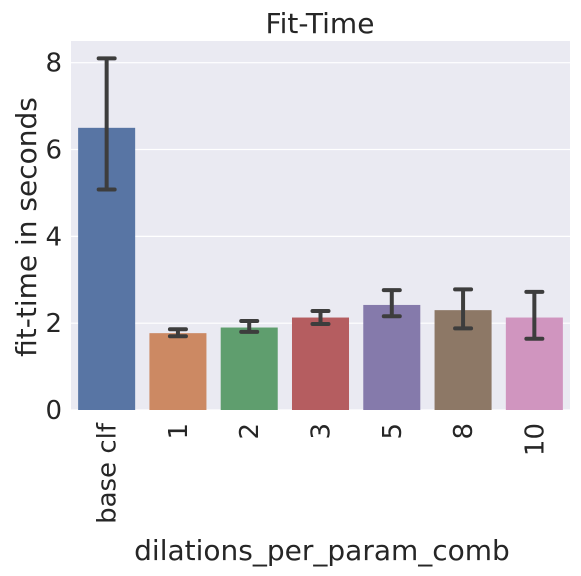 This screenshot has width=581, height=576. I want to click on x-tick-label: 3, so click(322, 431).